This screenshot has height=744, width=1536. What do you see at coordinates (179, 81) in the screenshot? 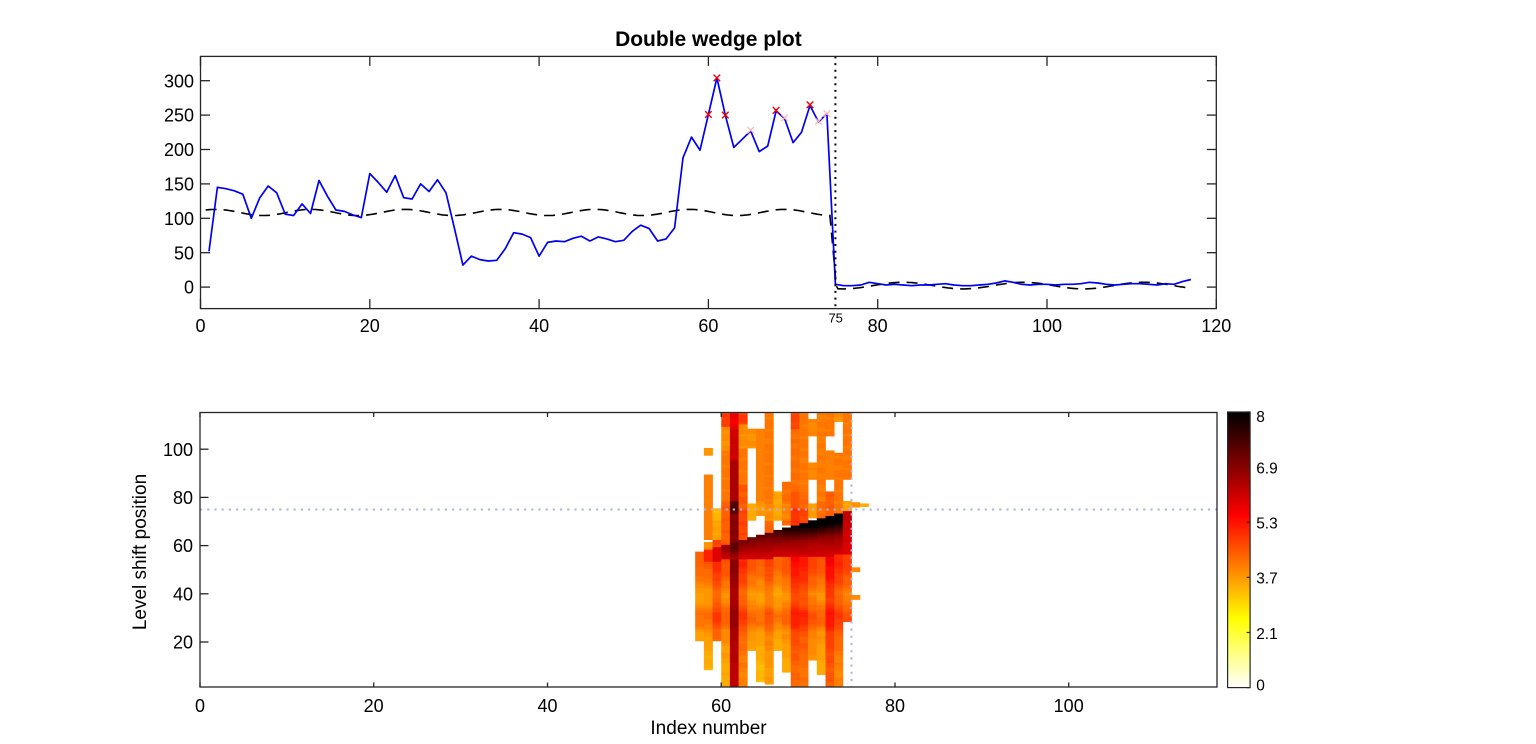
I see `svg-text: 300` at bounding box center [179, 81].